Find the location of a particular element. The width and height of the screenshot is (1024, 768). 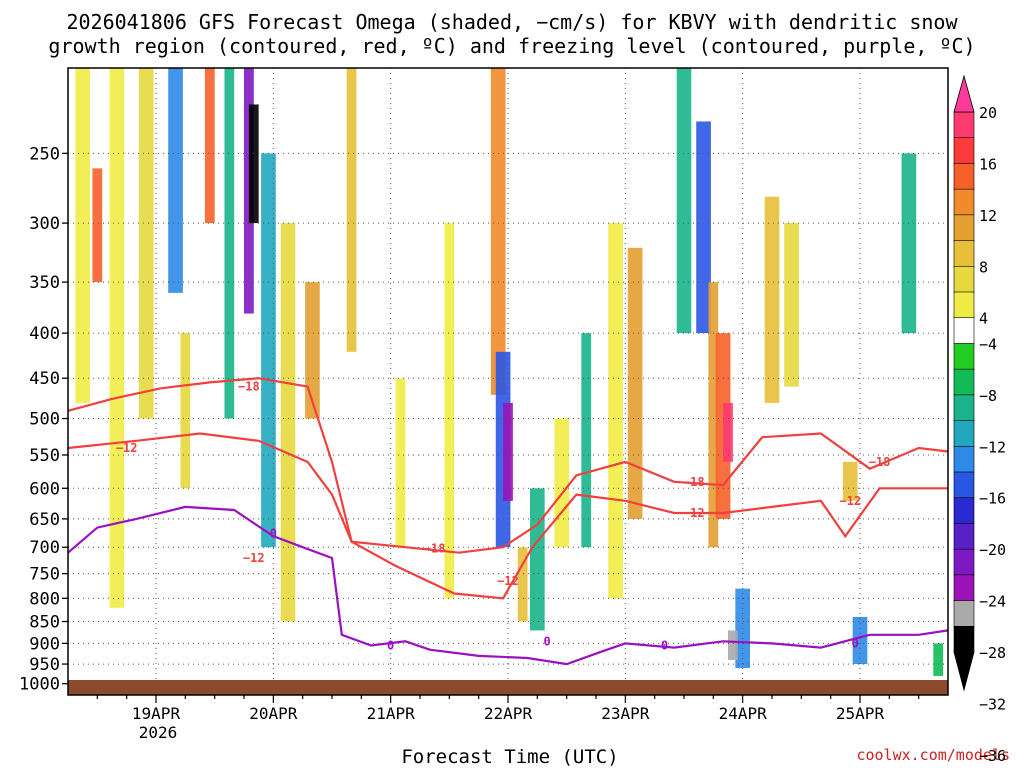

colorbar-label: 20 is located at coordinates (988, 113).